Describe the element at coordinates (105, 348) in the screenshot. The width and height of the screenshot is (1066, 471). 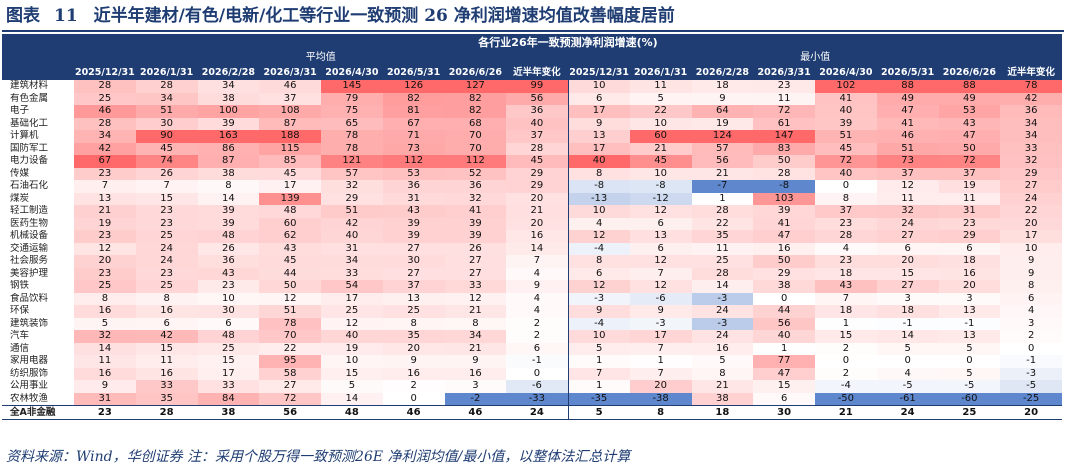
I see `average-value-cell: 14` at that location.